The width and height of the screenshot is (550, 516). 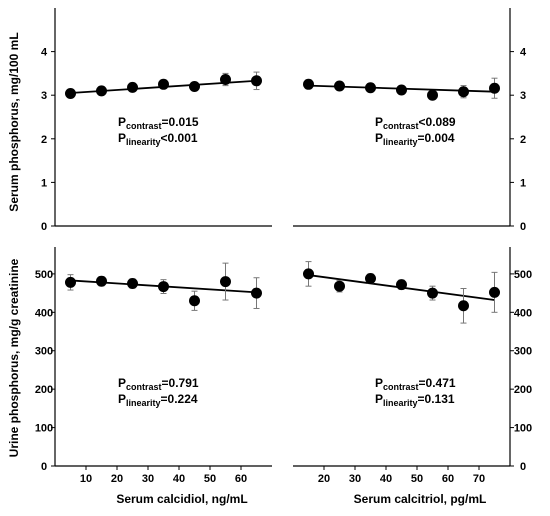 I want to click on stat-annotation: Pcontrast=0.015, so click(x=158, y=123).